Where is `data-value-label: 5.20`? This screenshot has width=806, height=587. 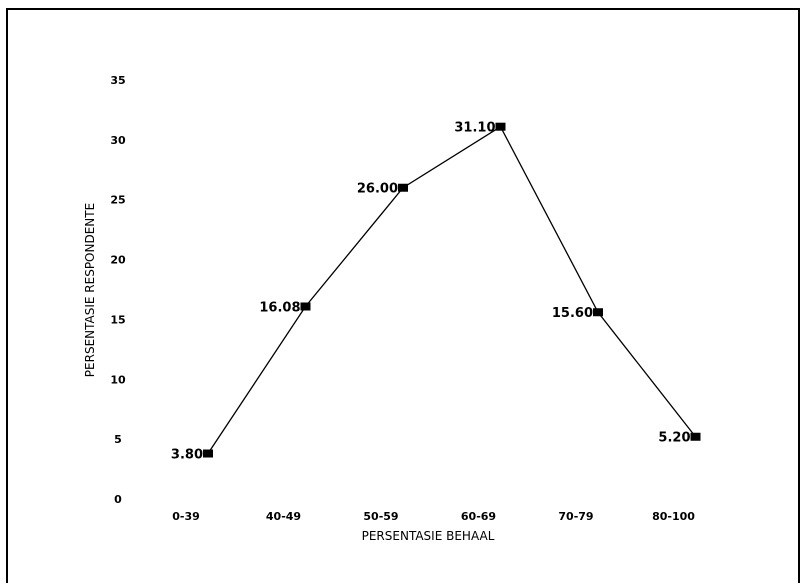
data-value-label: 5.20 is located at coordinates (674, 438).